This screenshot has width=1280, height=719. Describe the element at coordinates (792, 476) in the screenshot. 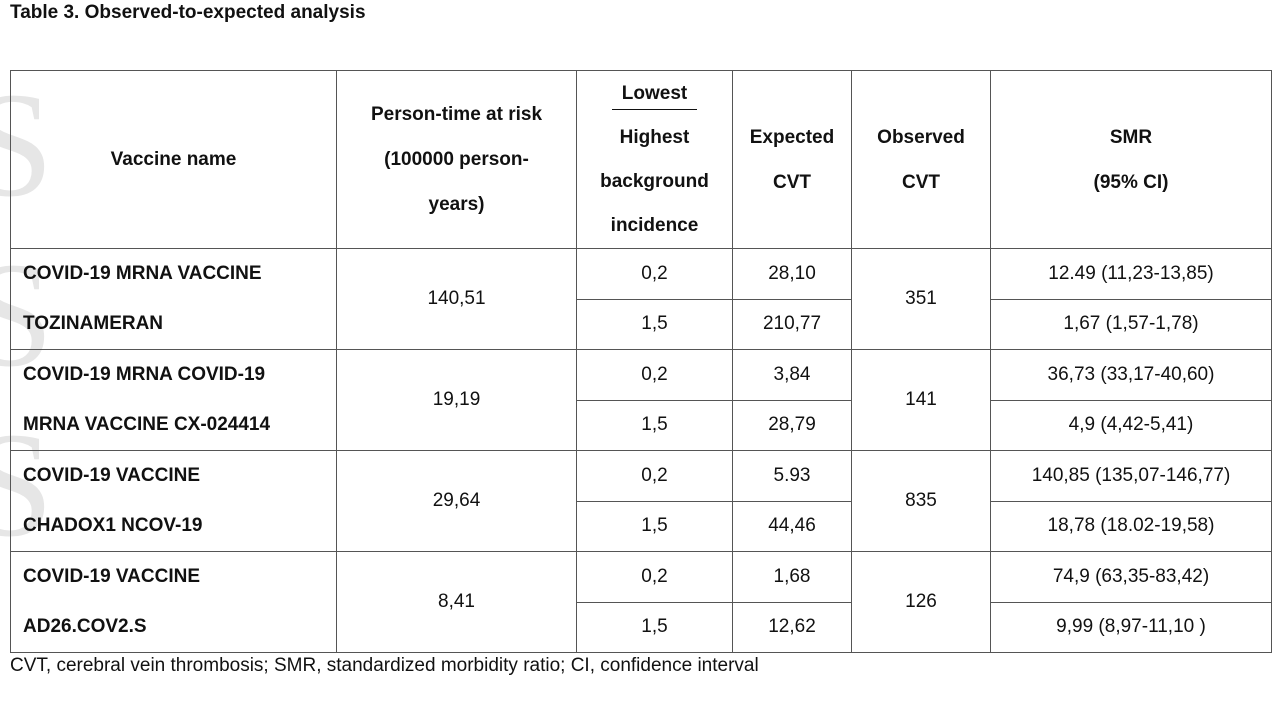

I see `expected-cell: 5.93` at that location.